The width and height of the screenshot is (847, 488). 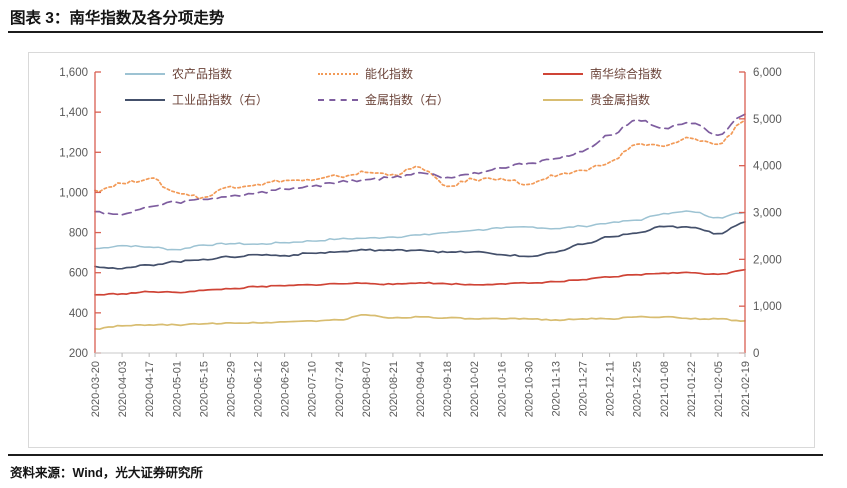 I want to click on legend-swatch-composite, so click(x=563, y=74).